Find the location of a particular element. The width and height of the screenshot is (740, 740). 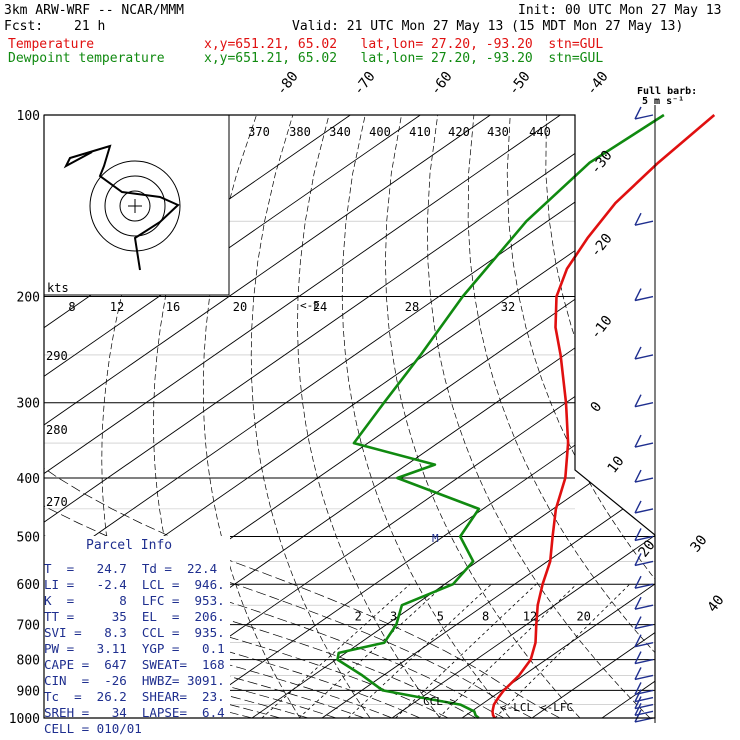

parcel-row: CELL = 010/01 is located at coordinates (93, 728).